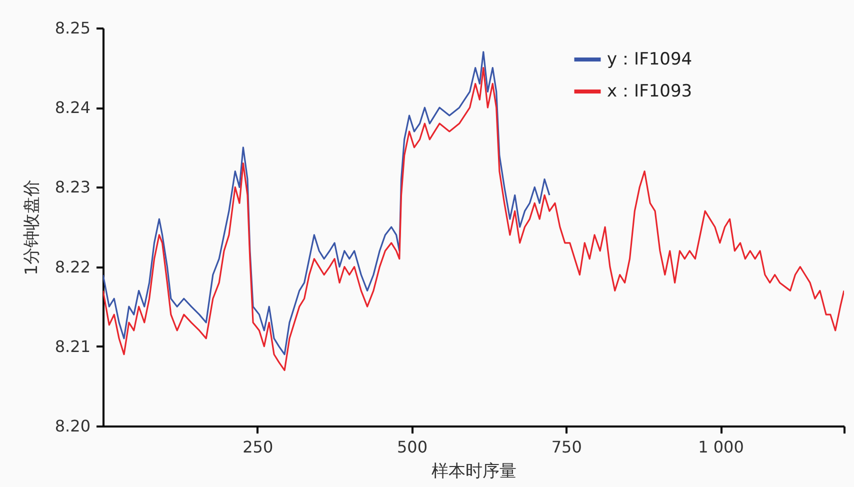 This screenshot has width=854, height=487. I want to click on y-tick-label: 8.23, so click(72, 187).